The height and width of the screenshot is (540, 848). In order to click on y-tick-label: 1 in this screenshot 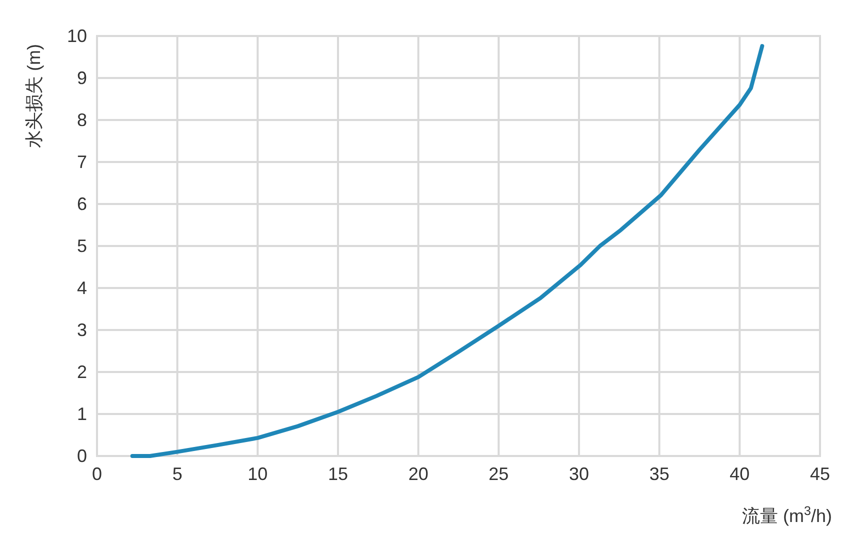, I will do `click(81, 414)`.